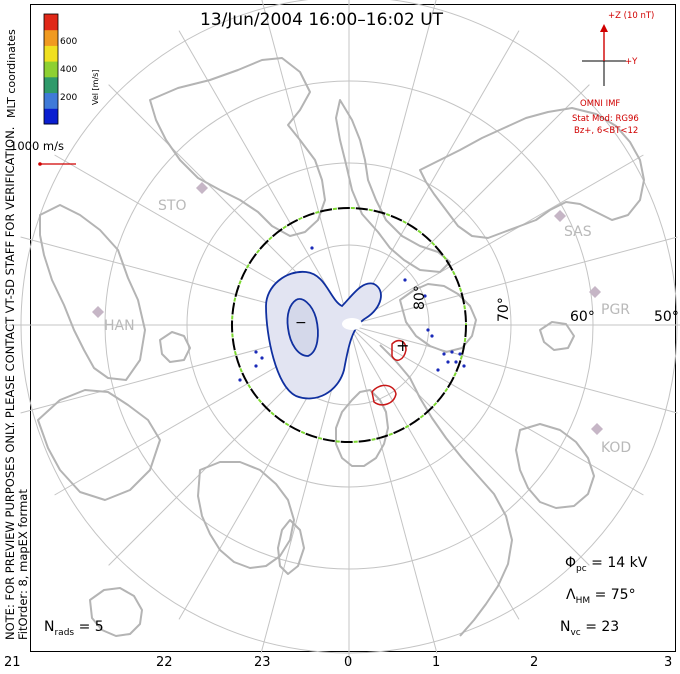 This screenshot has height=674, width=680. Describe the element at coordinates (578, 232) in the screenshot. I see `station-label-sas: SAS` at that location.